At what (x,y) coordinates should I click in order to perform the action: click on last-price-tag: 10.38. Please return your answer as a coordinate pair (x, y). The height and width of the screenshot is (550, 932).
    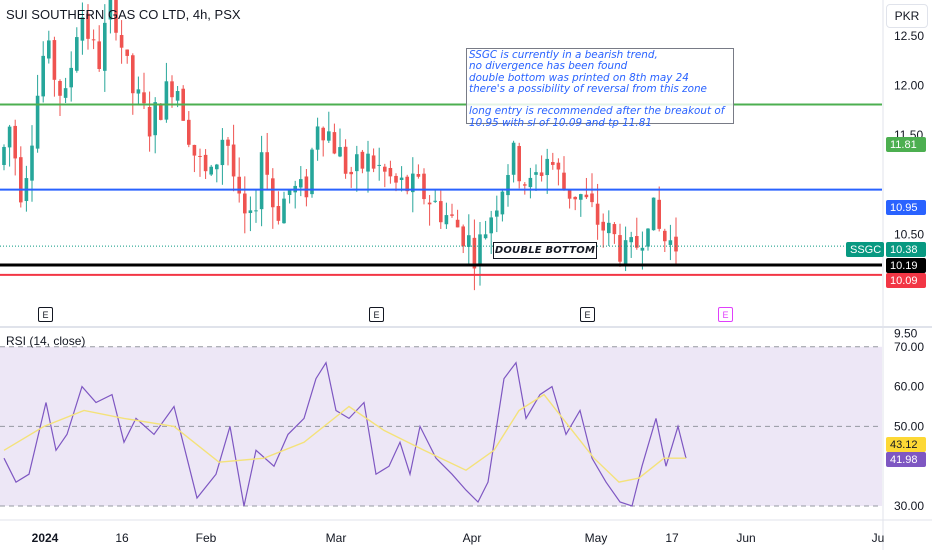
    Looking at the image, I should click on (906, 249).